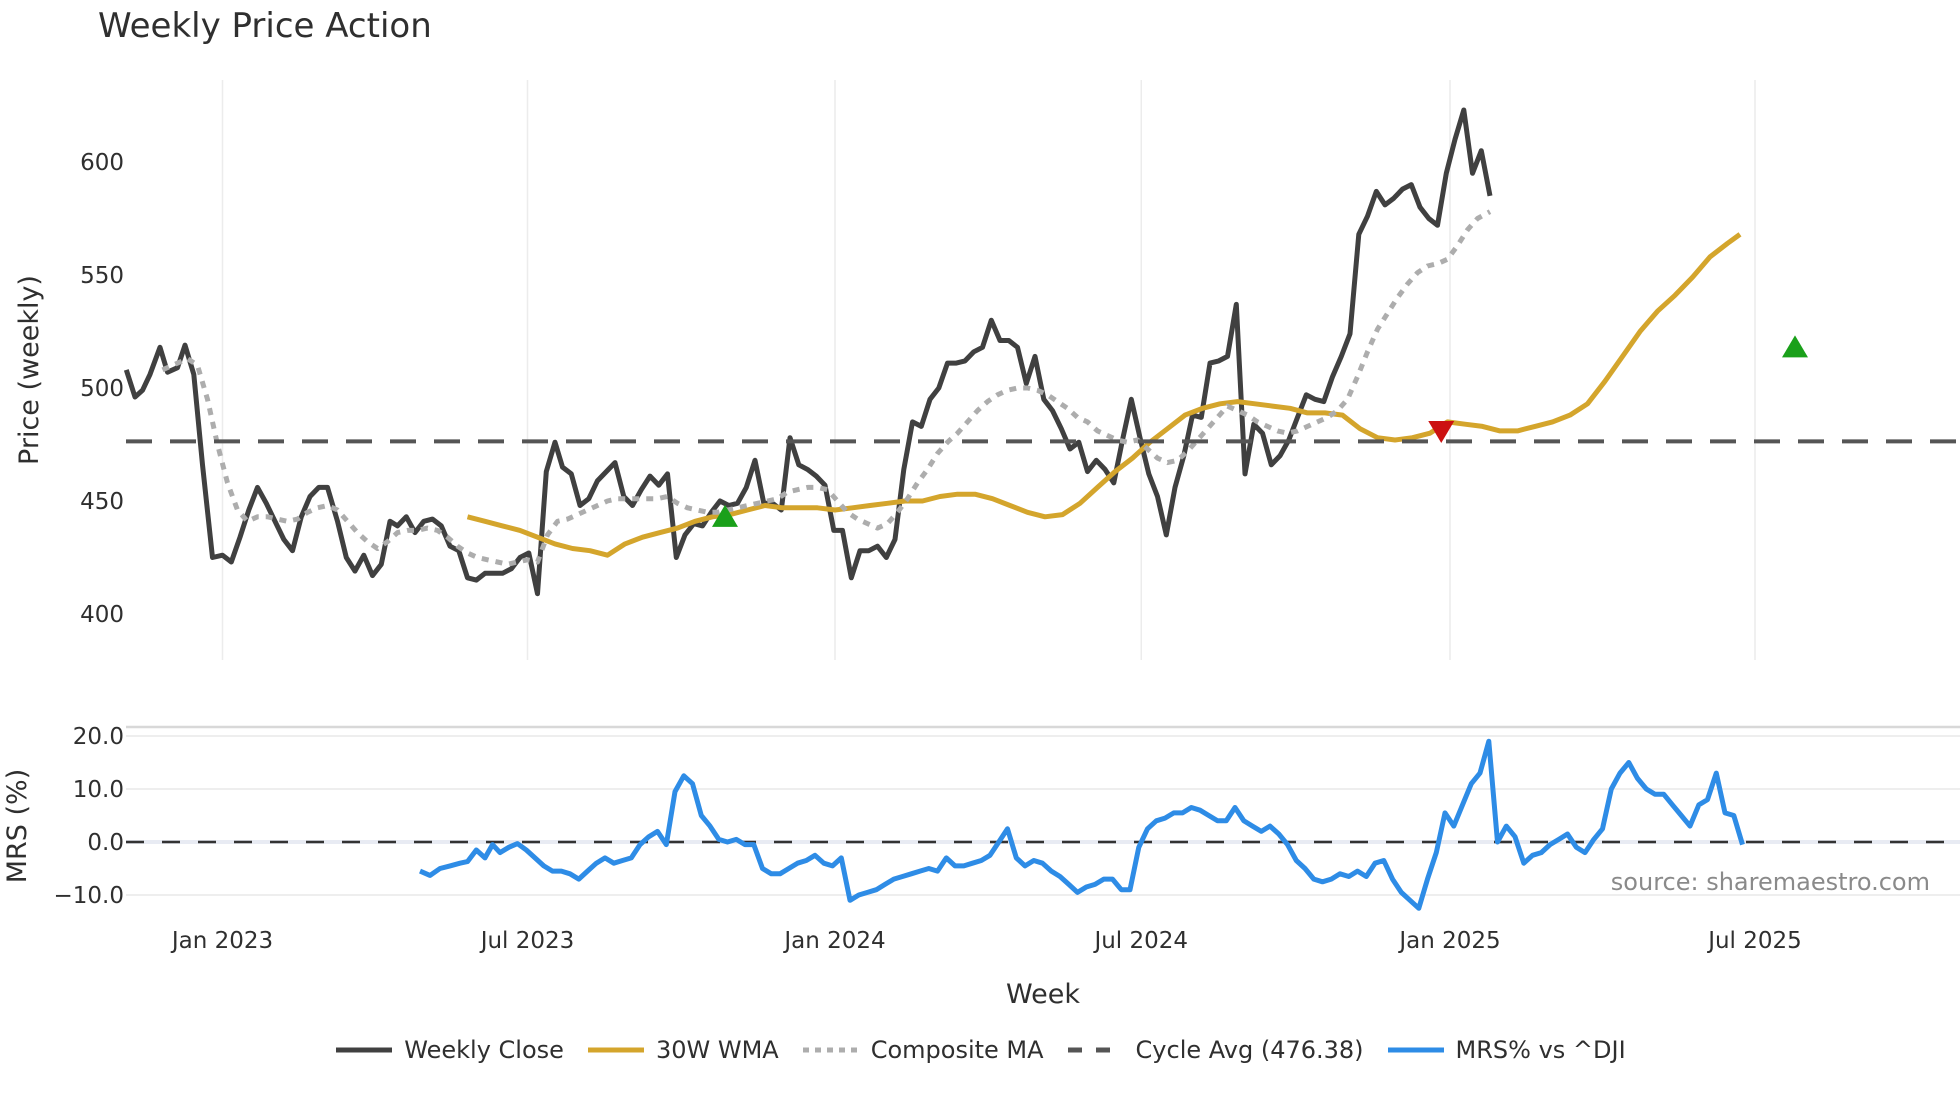 This screenshot has height=1102, width=1960. Describe the element at coordinates (98, 737) in the screenshot. I see `mrs-y-tick: 20.0` at that location.